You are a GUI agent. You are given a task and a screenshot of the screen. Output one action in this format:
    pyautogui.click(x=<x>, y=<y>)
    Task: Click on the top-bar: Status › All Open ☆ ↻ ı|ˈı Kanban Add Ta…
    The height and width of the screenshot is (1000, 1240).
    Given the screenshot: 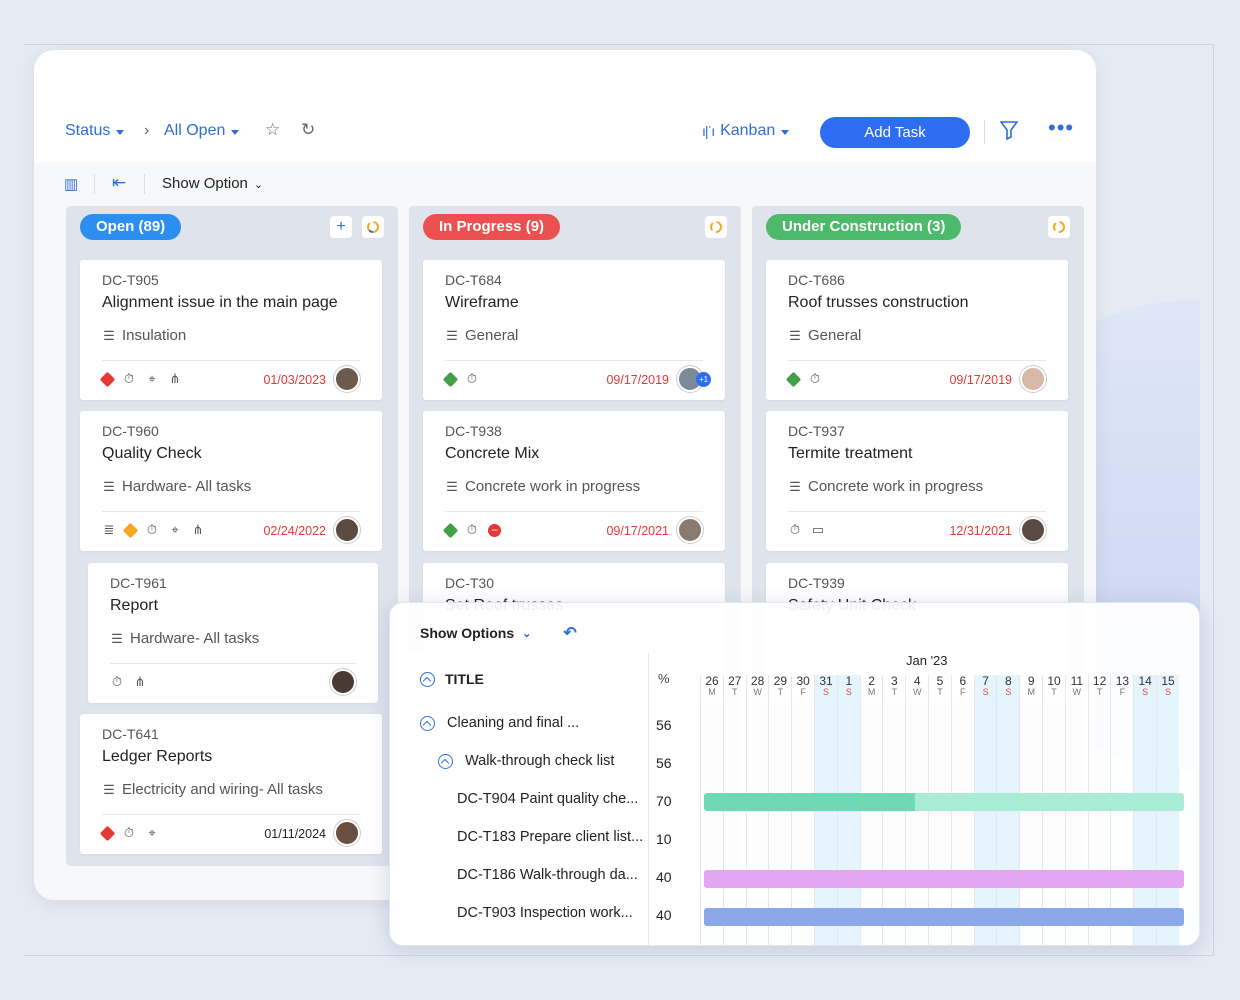 What is the action you would take?
    pyautogui.click(x=565, y=132)
    